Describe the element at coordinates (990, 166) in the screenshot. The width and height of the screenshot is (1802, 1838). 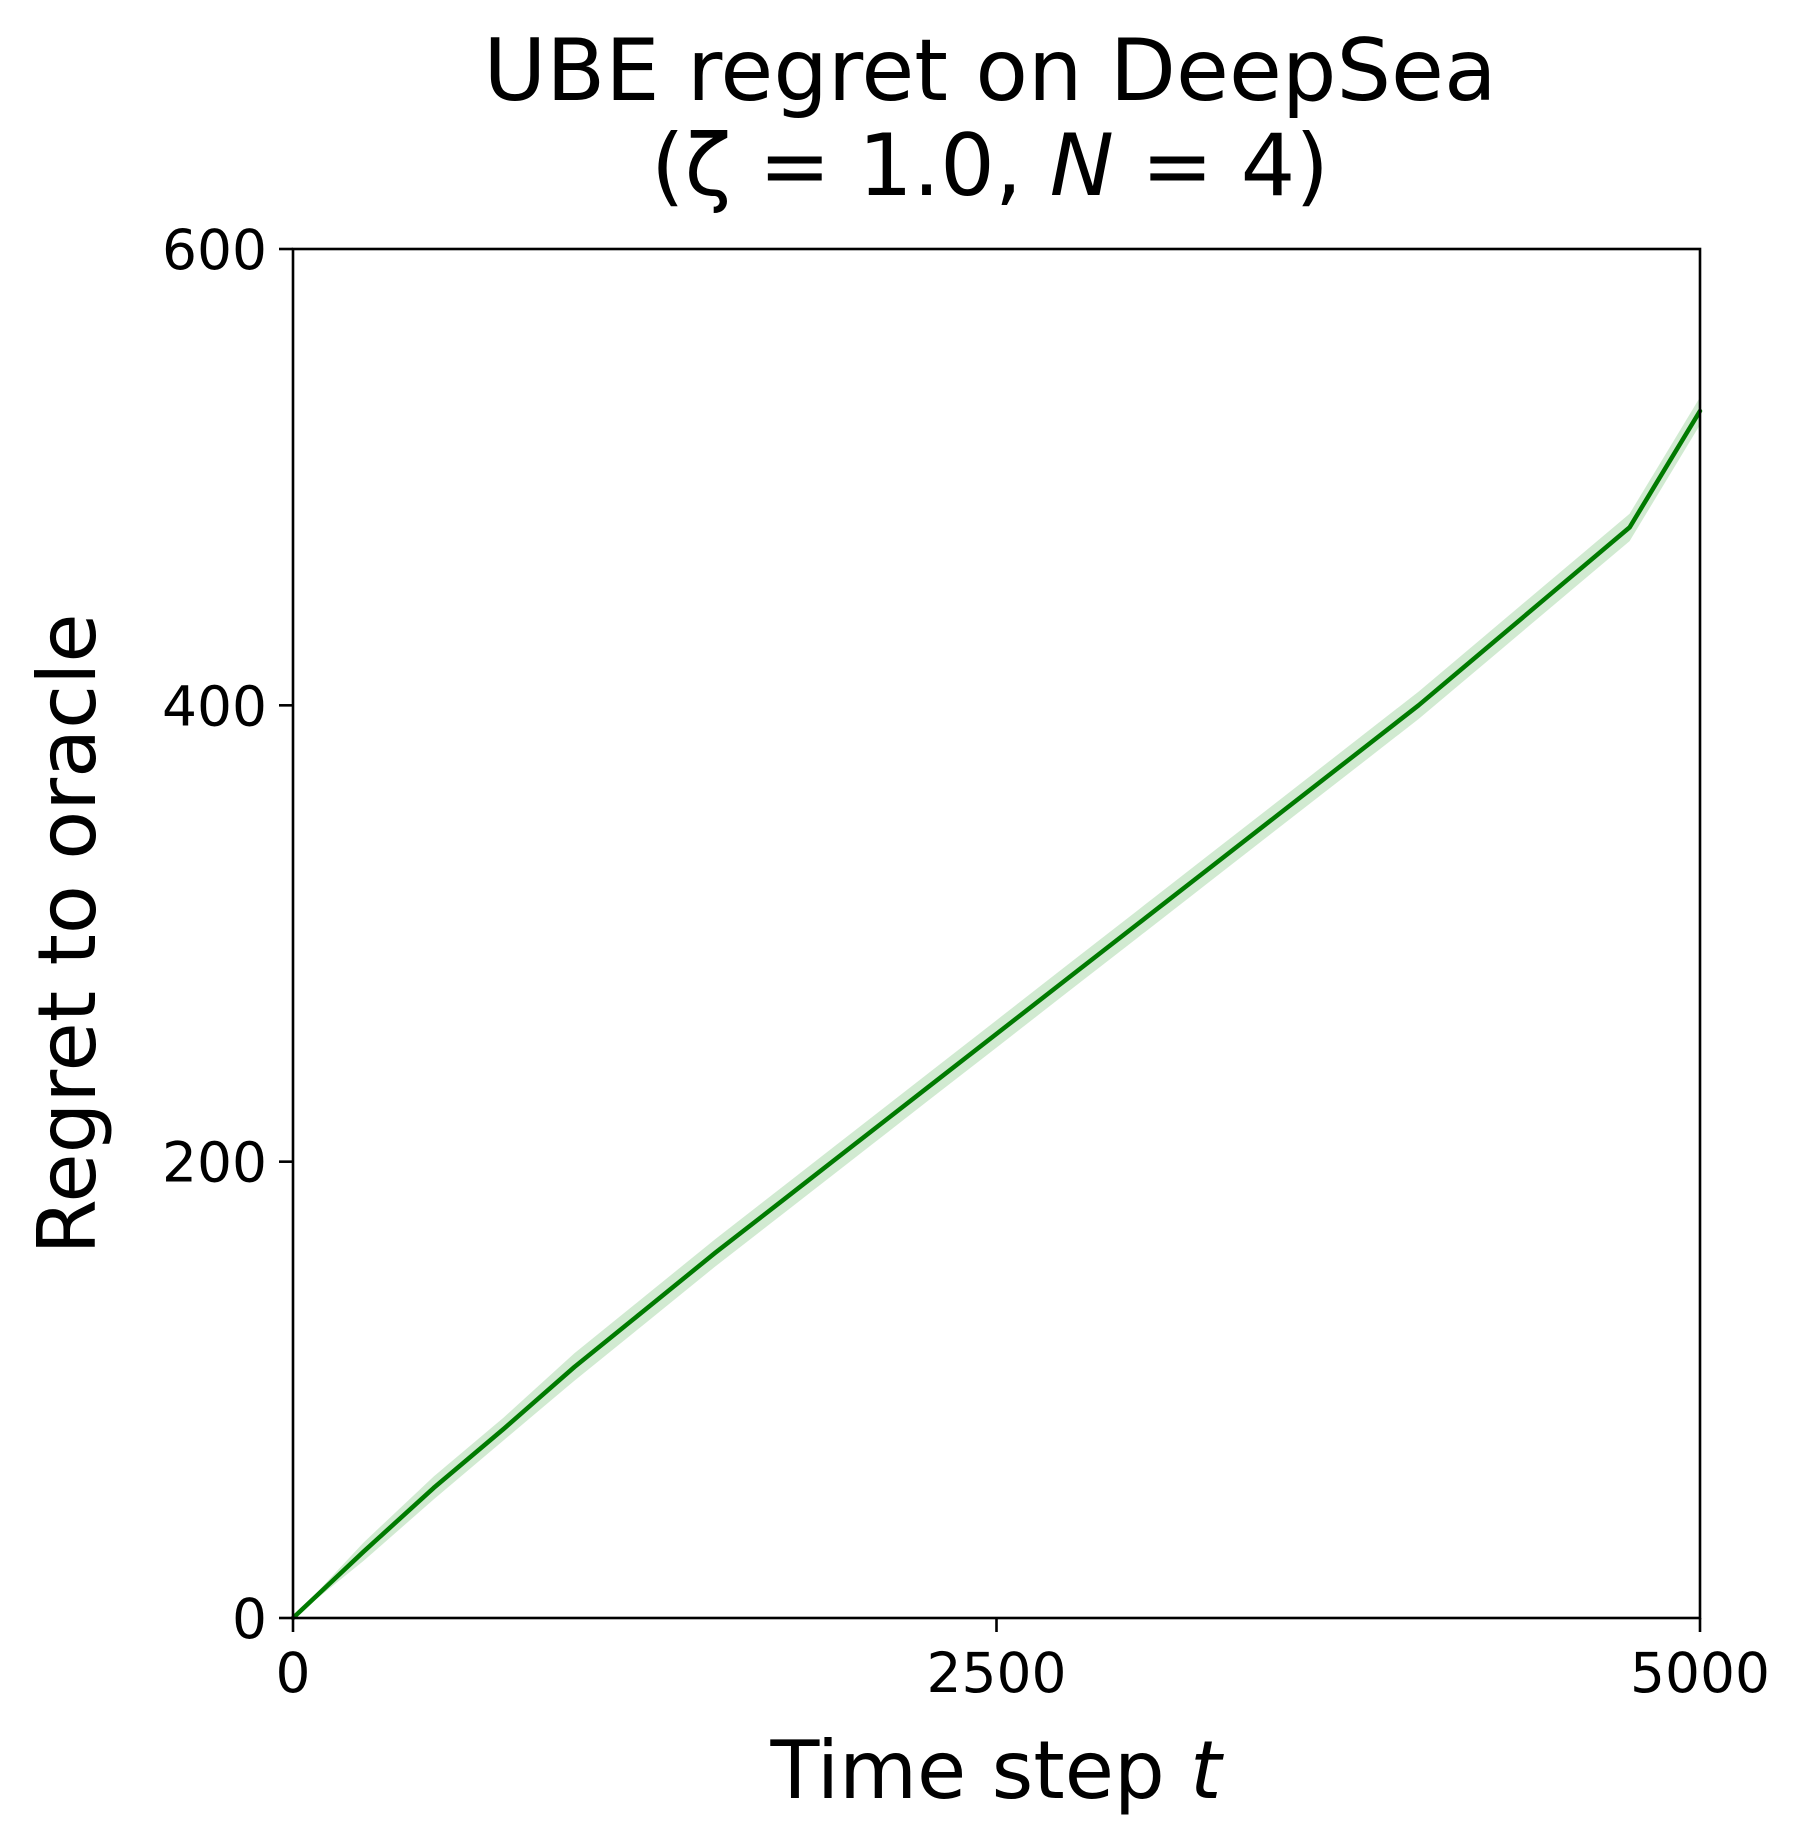
I see `chart-subtitle: (ζ = 1.0, N = 4)` at that location.